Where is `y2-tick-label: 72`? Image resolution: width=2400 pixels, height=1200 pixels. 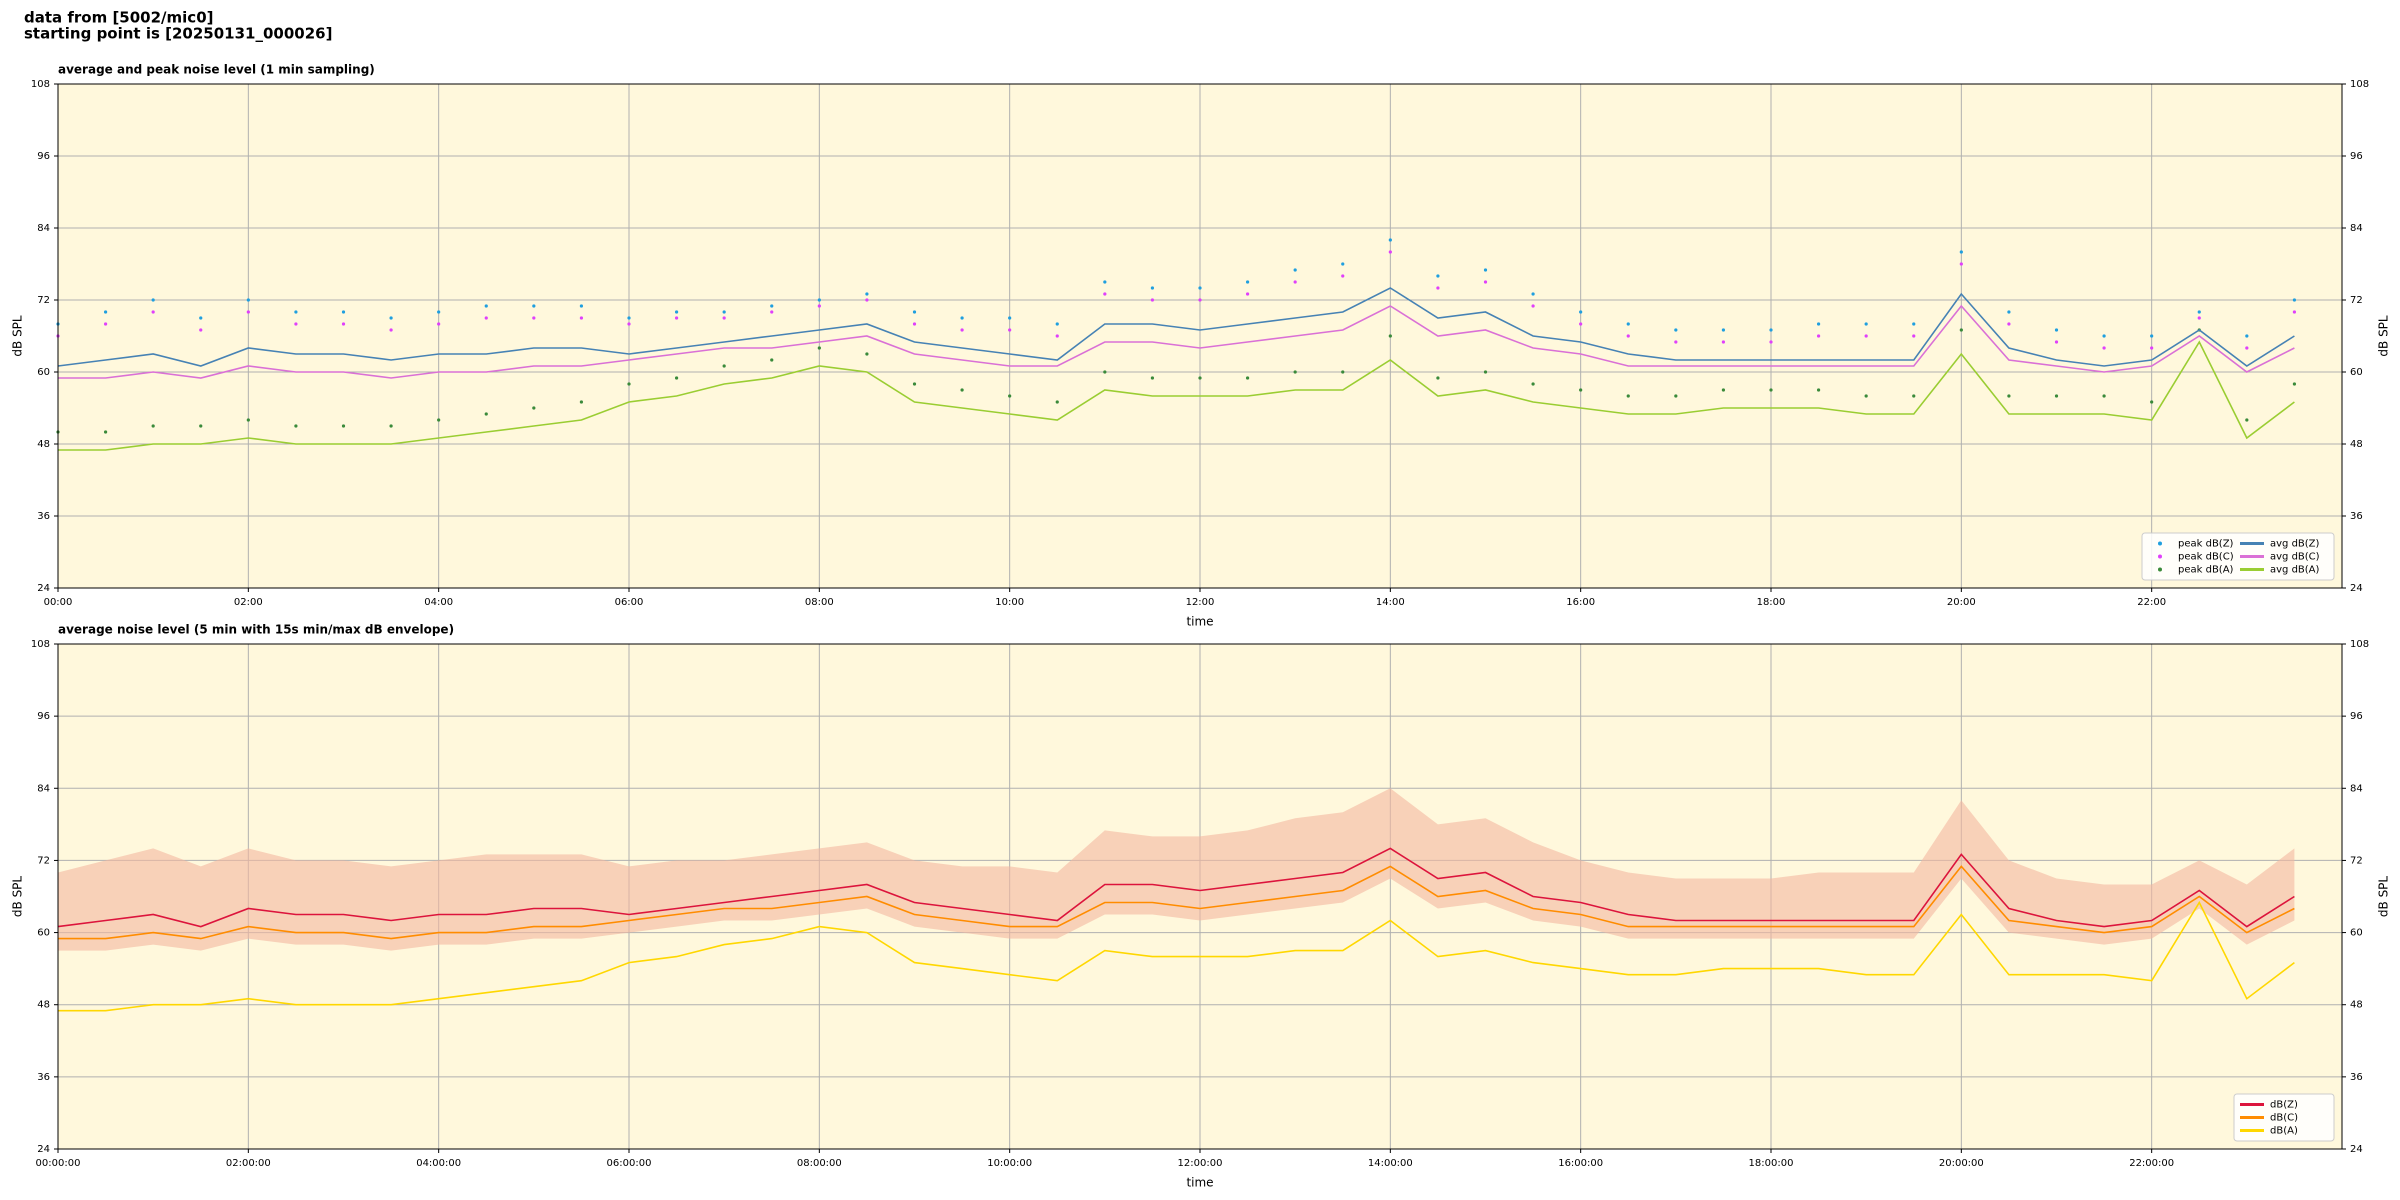 y2-tick-label: 72 is located at coordinates (2356, 860).